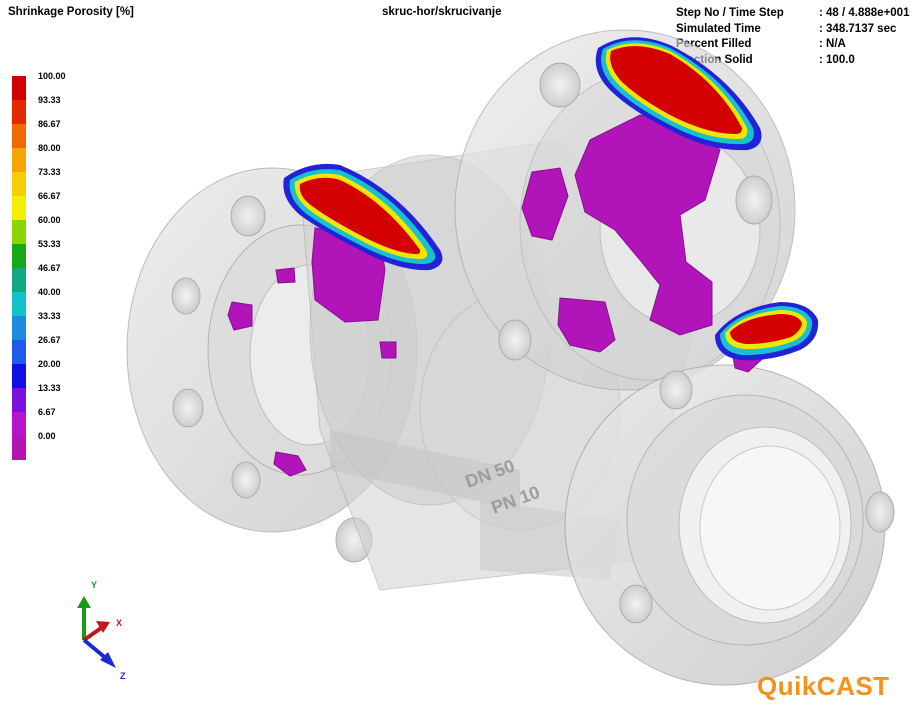  I want to click on legend-label: 0.00, so click(47, 436).